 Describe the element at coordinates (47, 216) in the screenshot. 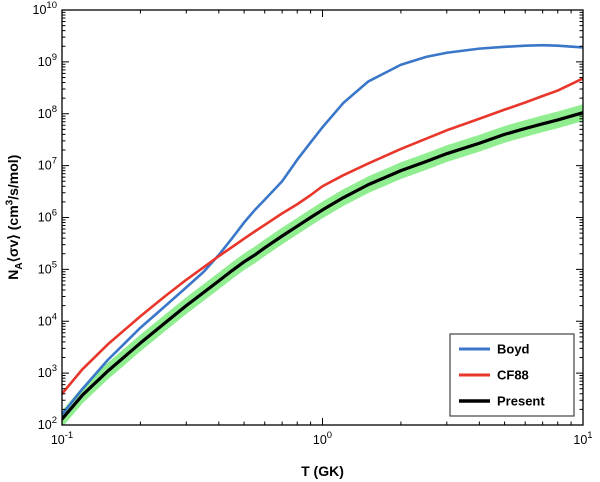

I see `y-tick-label: 10⁶` at that location.